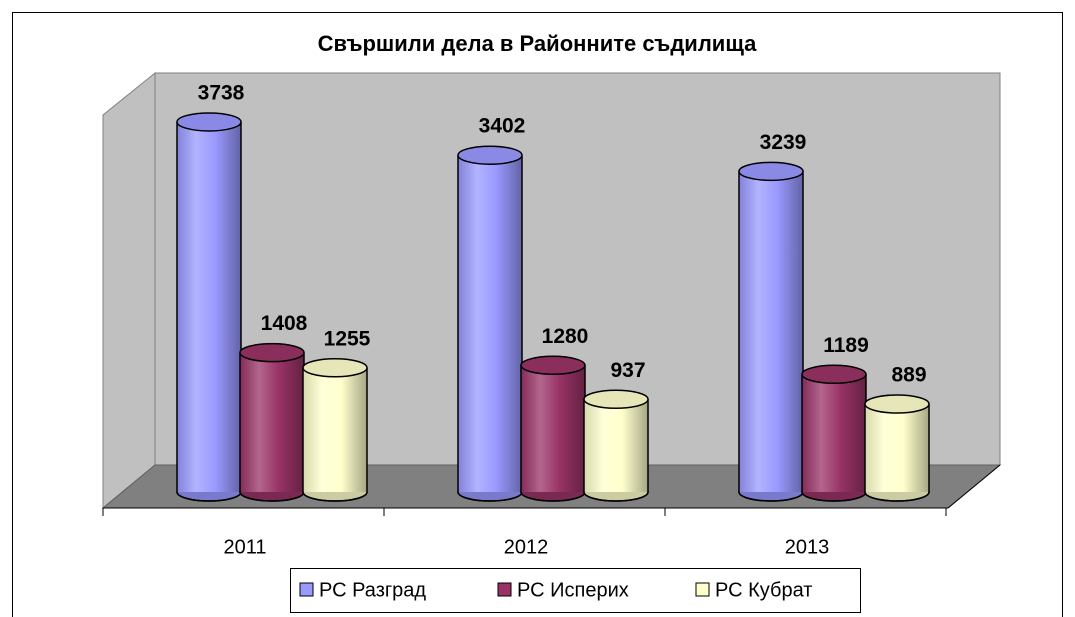 This screenshot has height=617, width=1075. I want to click on data-label: 1189, so click(846, 345).